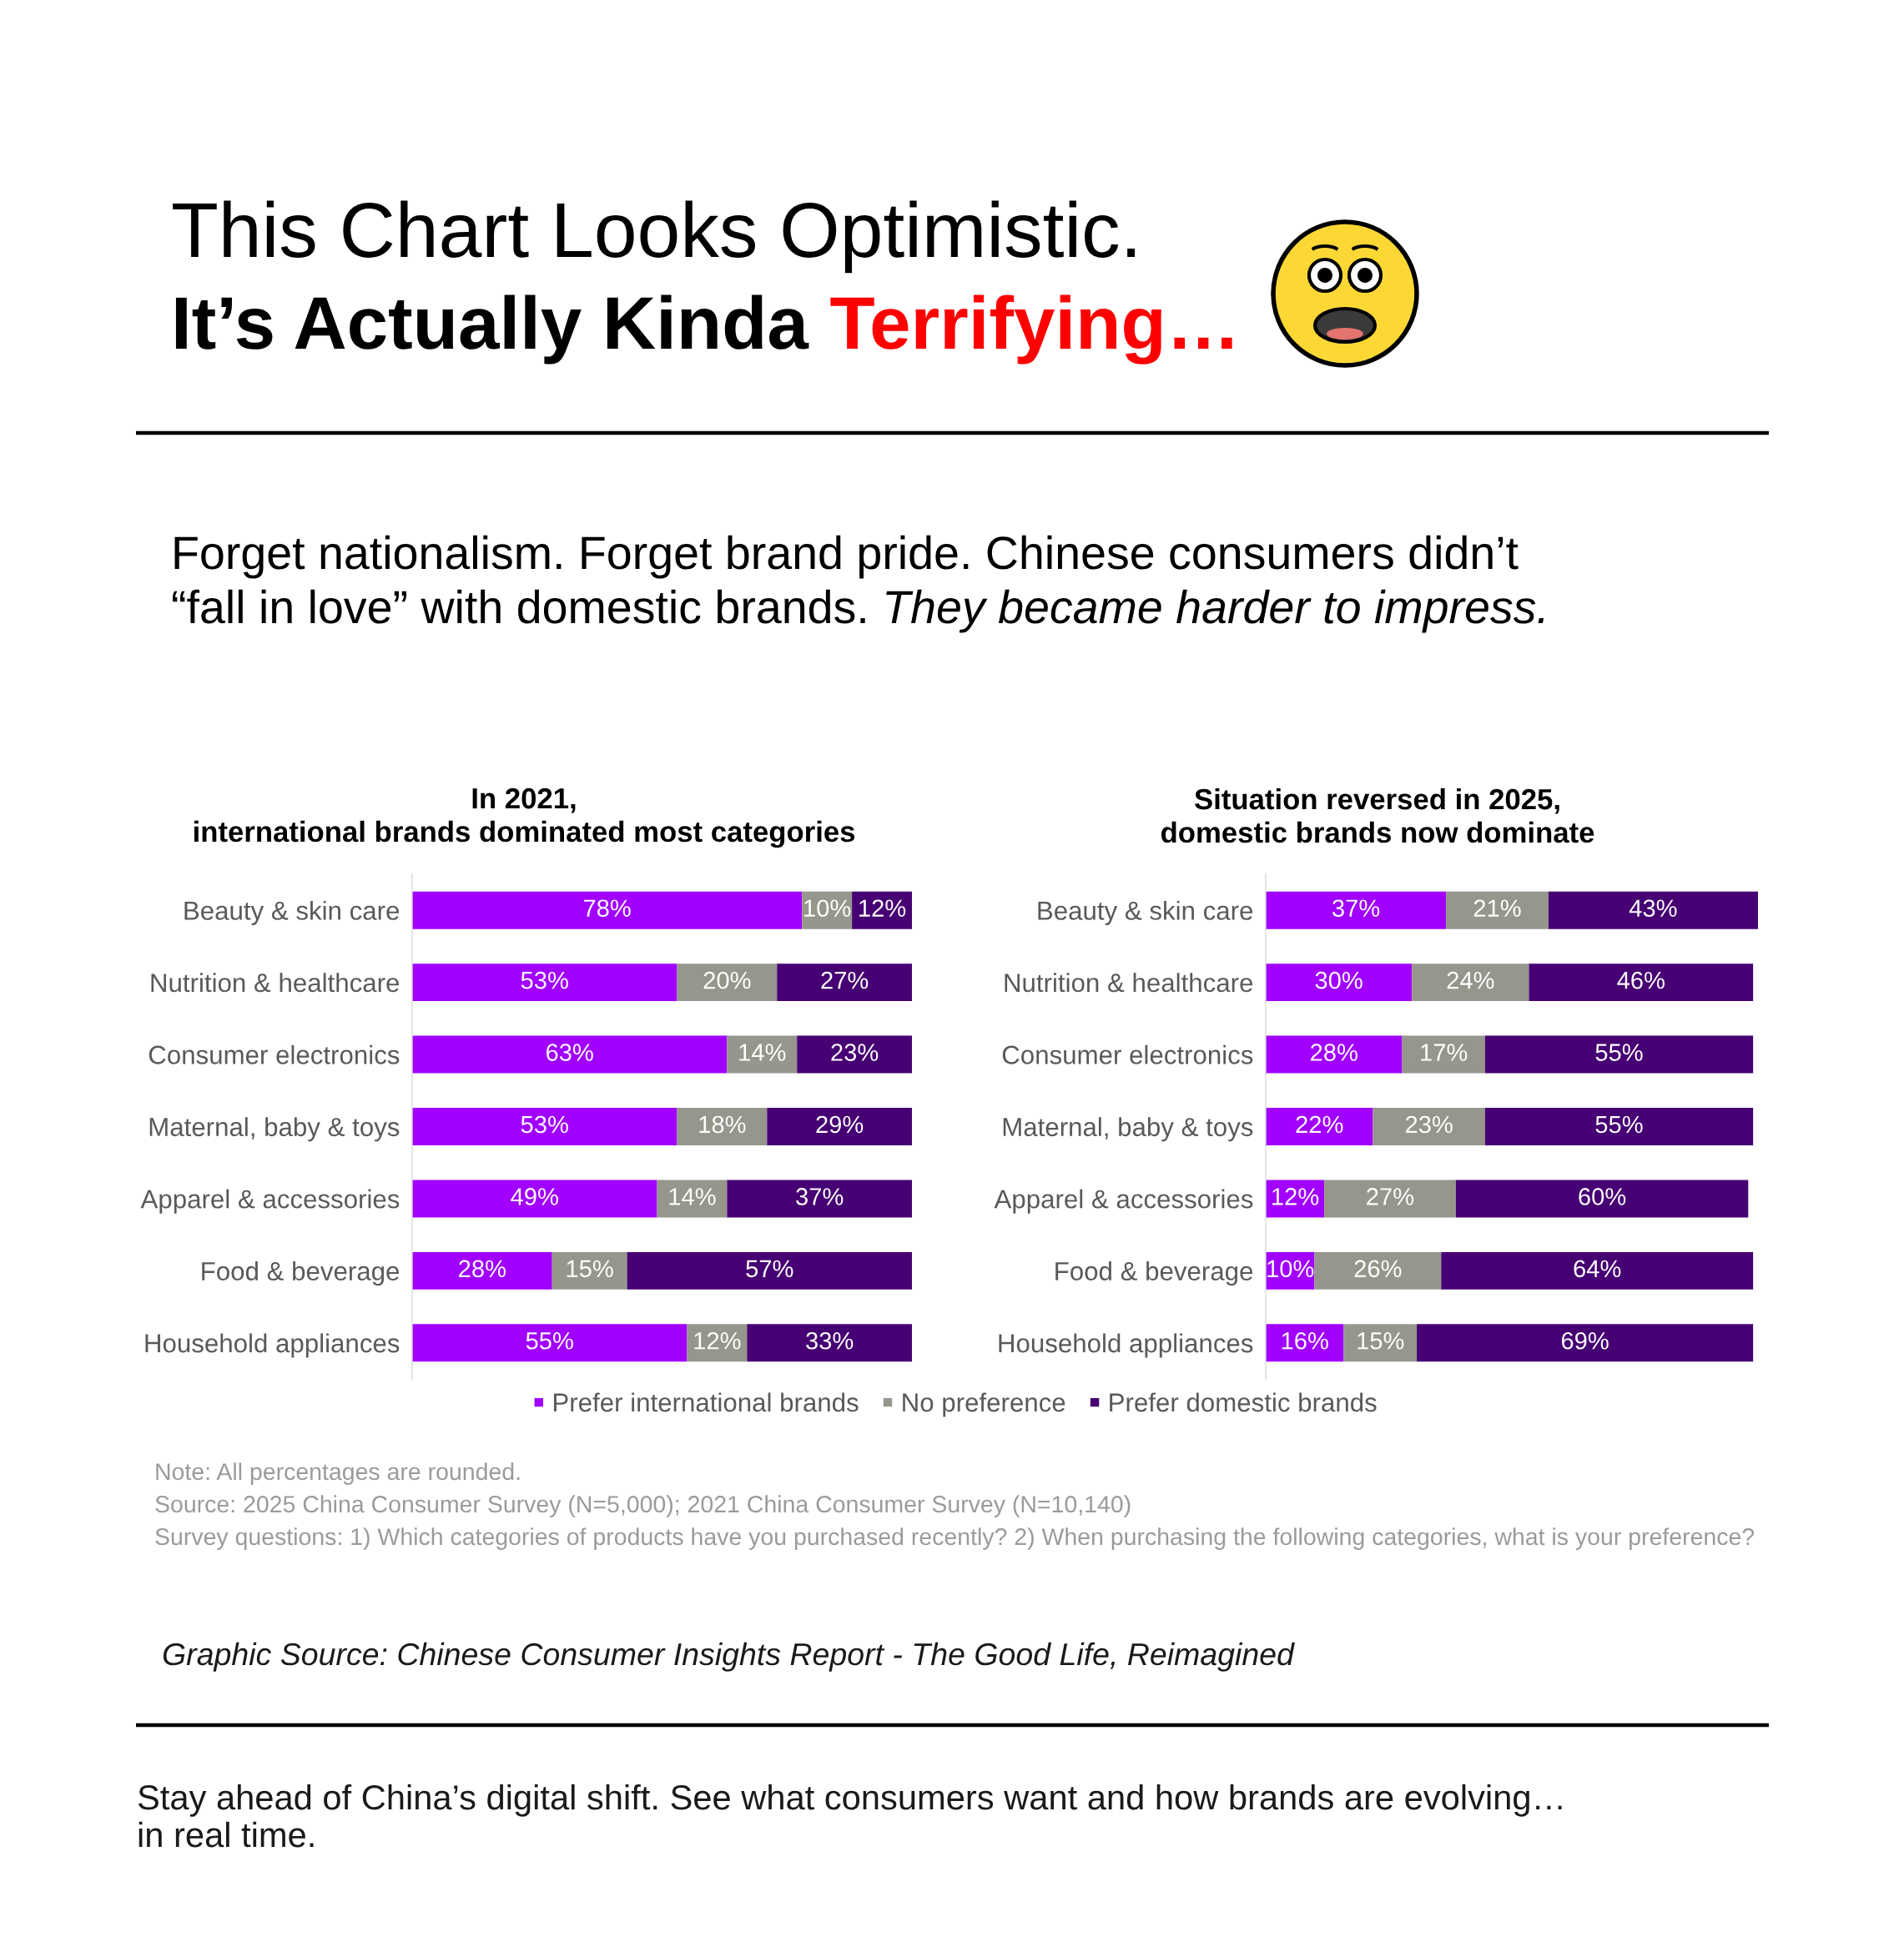  Describe the element at coordinates (654, 237) in the screenshot. I see `text: This Chart Looks Optimistic.` at that location.